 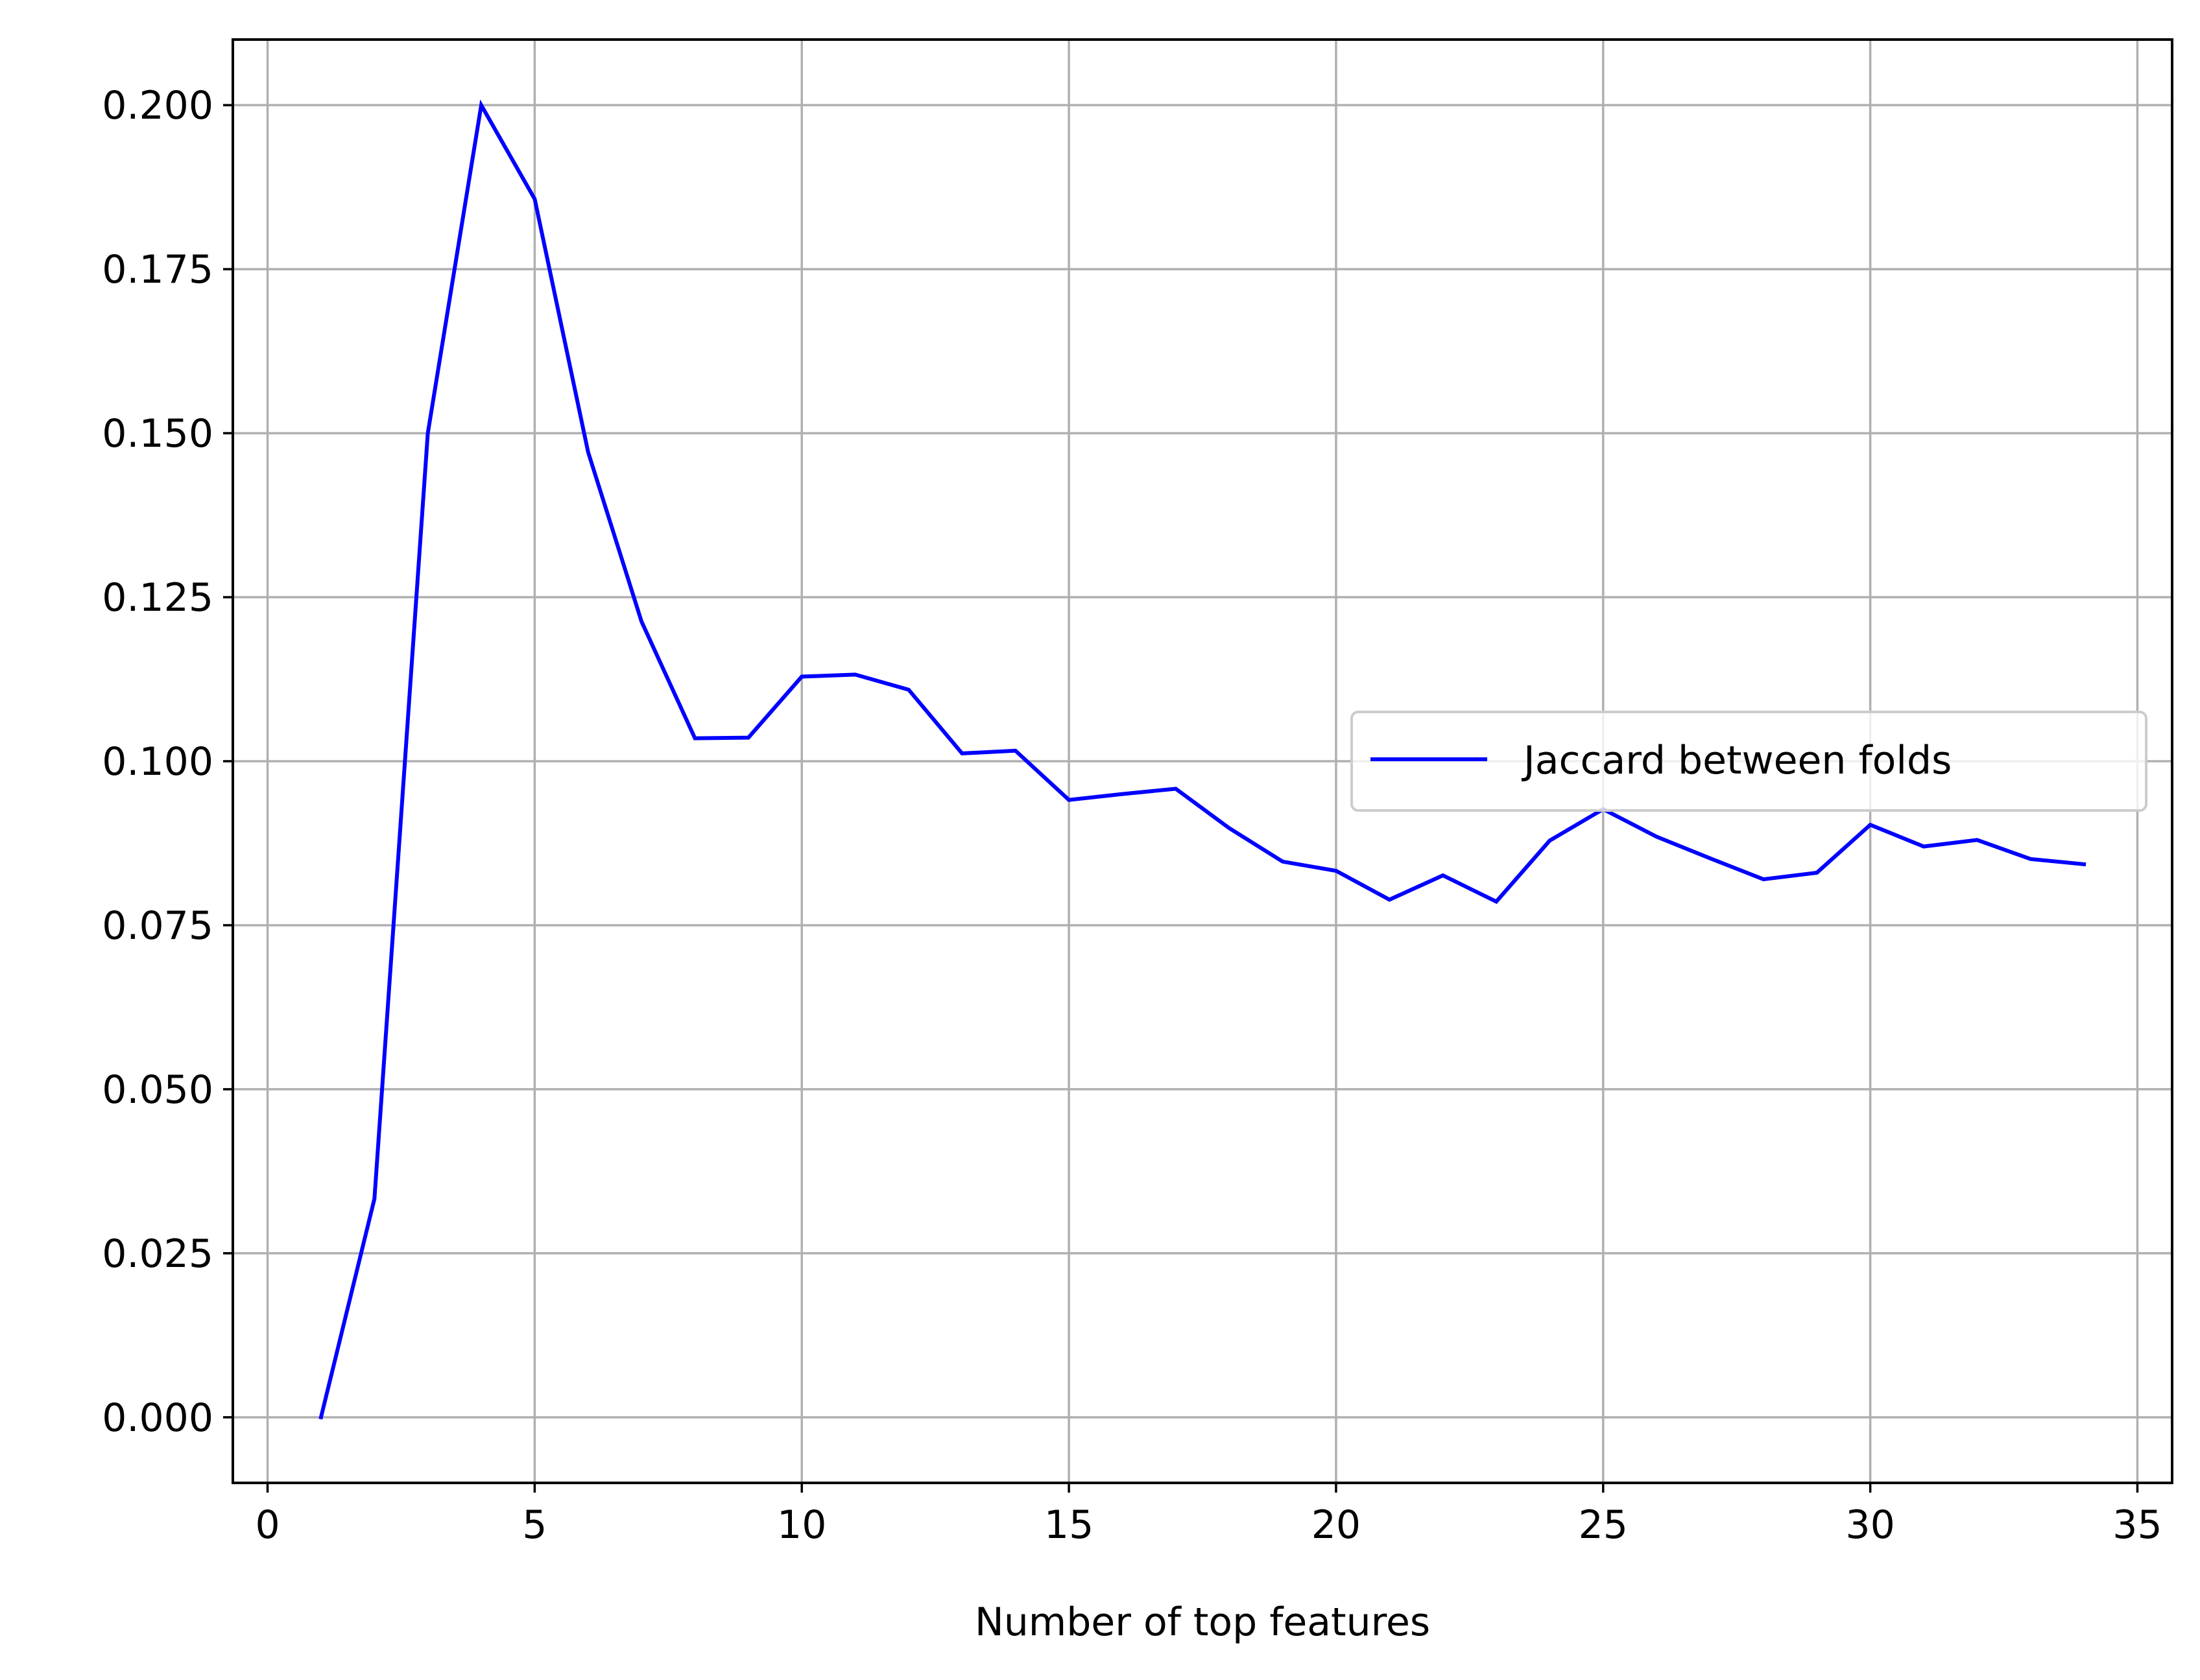 What do you see at coordinates (267, 1525) in the screenshot?
I see `x-tick-label: 0` at bounding box center [267, 1525].